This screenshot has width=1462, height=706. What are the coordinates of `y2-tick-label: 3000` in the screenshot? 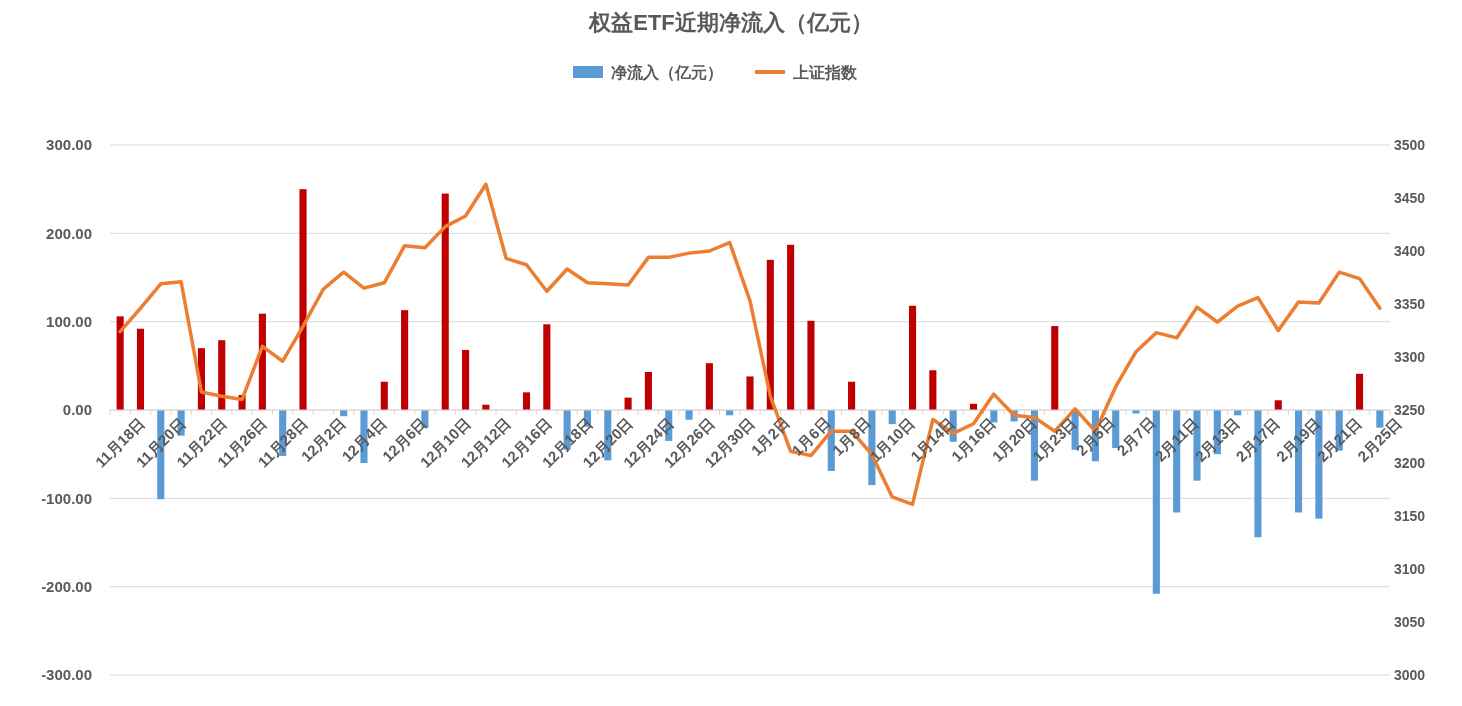 It's located at (1410, 674).